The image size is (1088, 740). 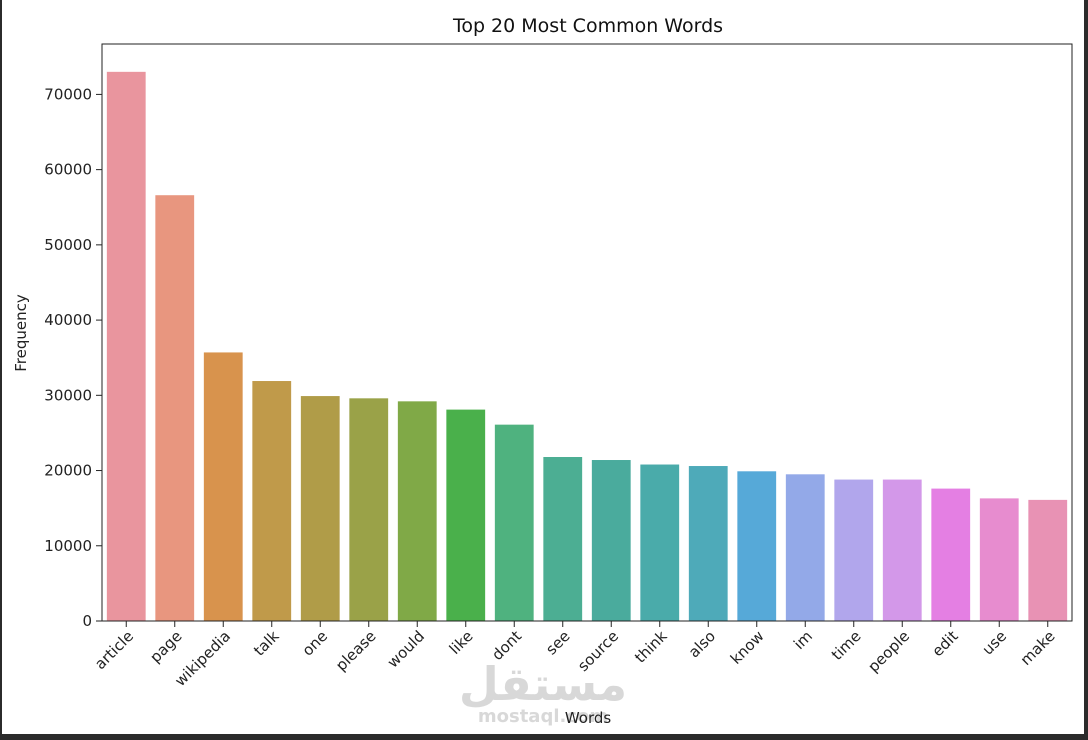 What do you see at coordinates (514, 522) in the screenshot?
I see `bar-dont` at bounding box center [514, 522].